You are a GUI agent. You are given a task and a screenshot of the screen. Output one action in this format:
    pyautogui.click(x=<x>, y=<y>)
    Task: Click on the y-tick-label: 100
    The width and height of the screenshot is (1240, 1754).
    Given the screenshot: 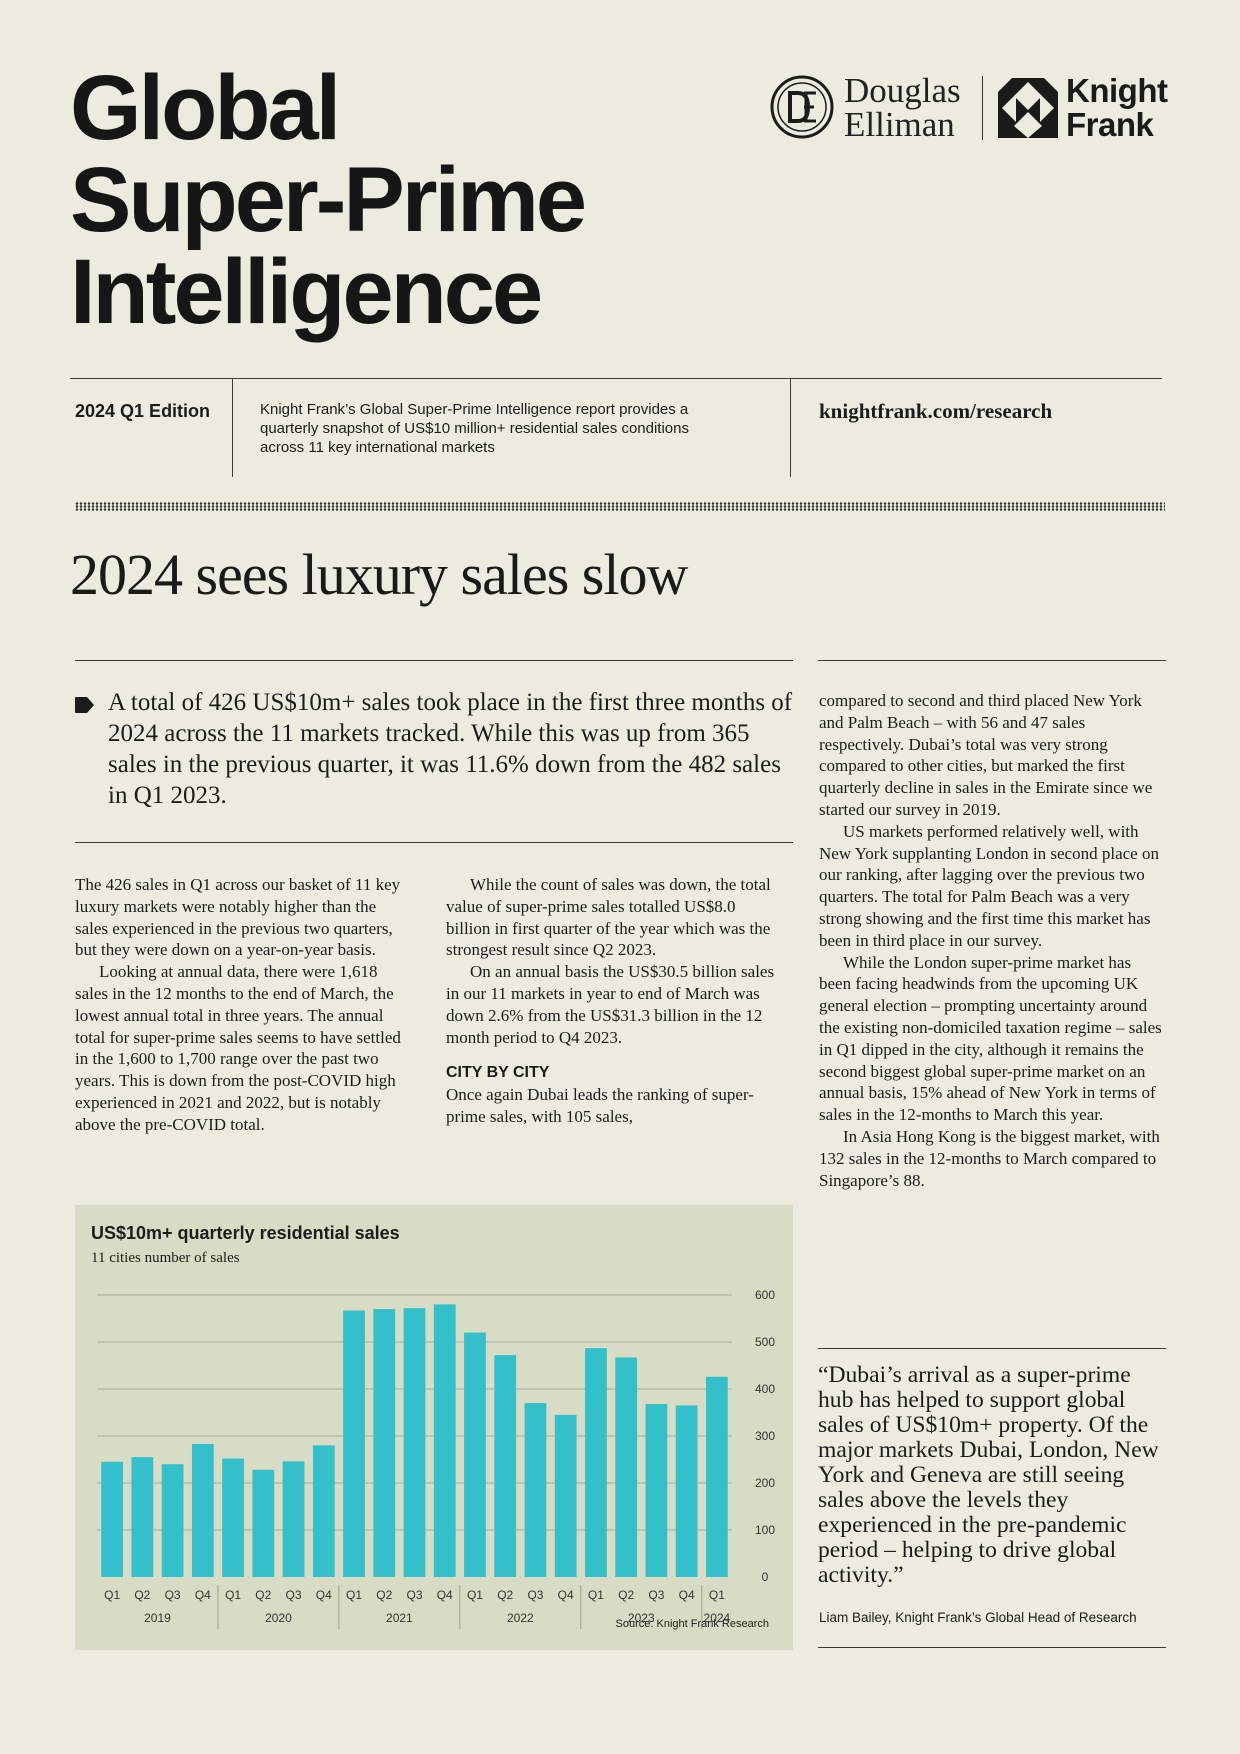 What is the action you would take?
    pyautogui.click(x=765, y=1530)
    